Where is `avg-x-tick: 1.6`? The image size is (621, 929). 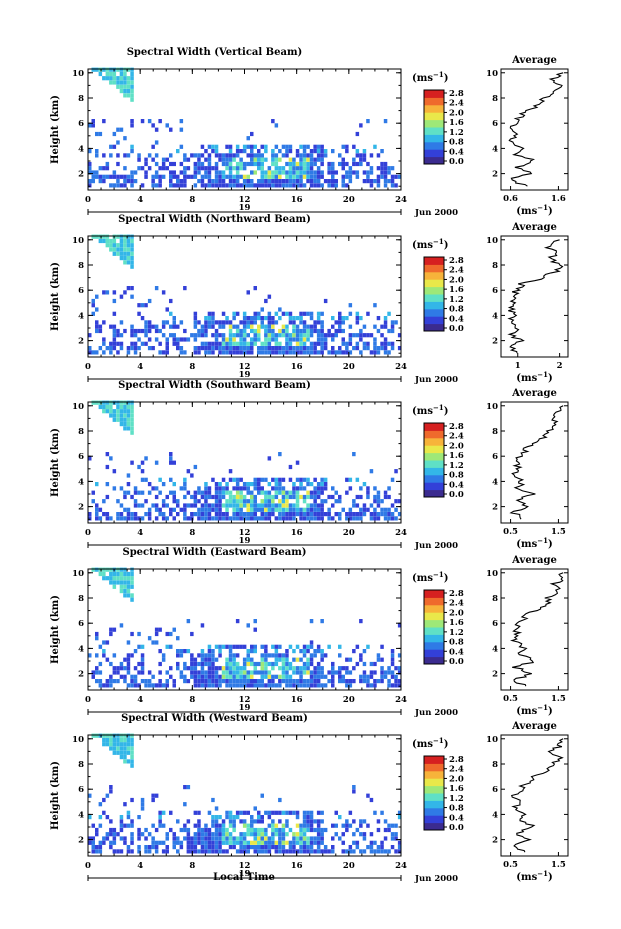 avg-x-tick: 1.6 is located at coordinates (558, 199).